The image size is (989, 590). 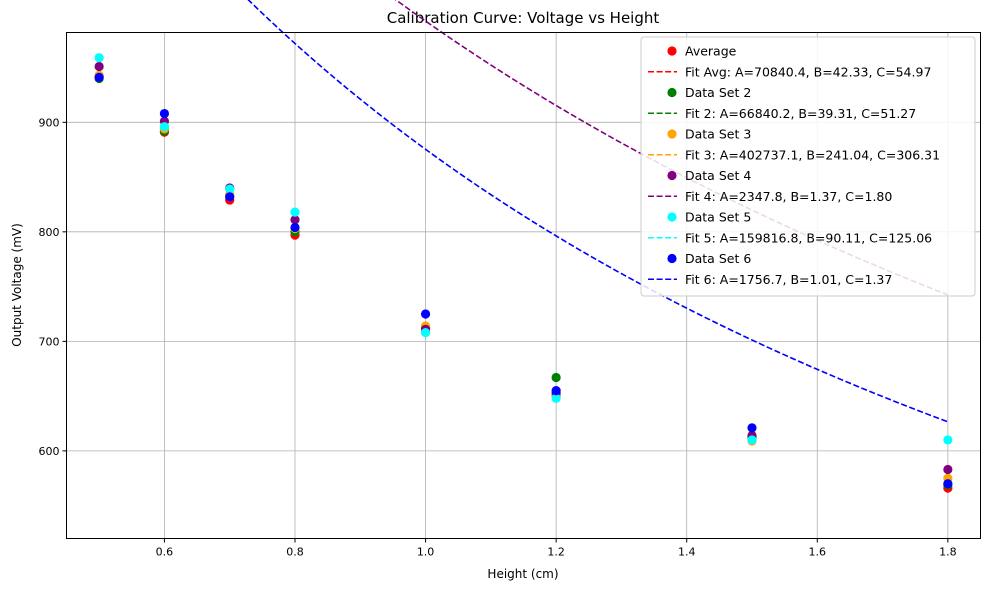 What do you see at coordinates (711, 51) in the screenshot?
I see `legend-label: Average` at bounding box center [711, 51].